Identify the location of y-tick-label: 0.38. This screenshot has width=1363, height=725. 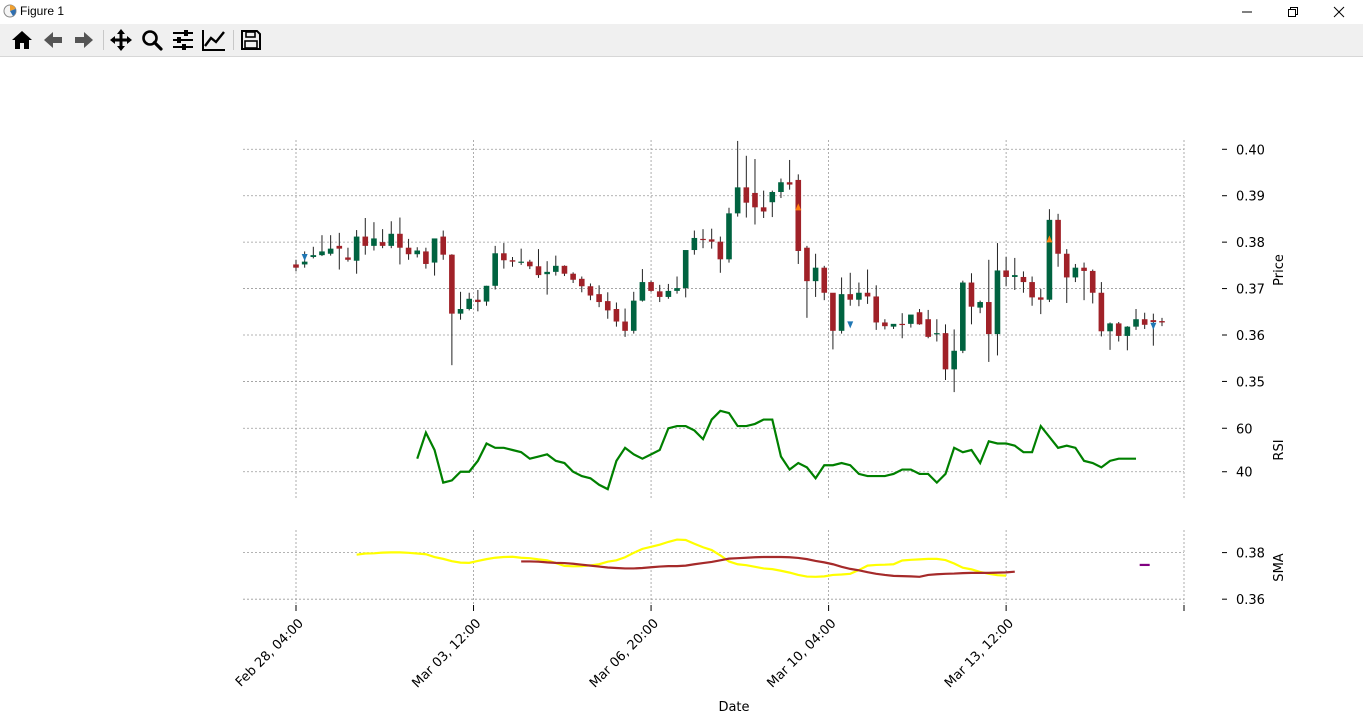
(1250, 243).